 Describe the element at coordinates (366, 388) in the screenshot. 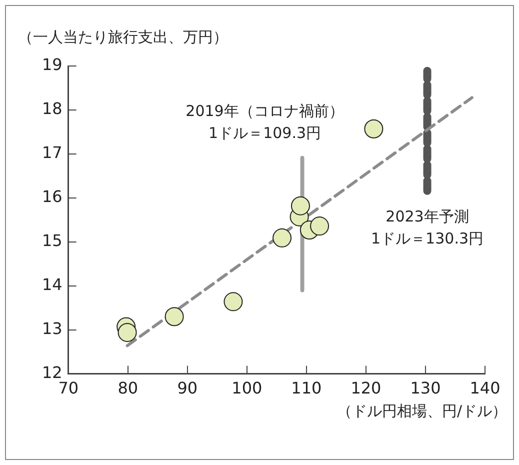

I see `x-tick-label: 120` at that location.